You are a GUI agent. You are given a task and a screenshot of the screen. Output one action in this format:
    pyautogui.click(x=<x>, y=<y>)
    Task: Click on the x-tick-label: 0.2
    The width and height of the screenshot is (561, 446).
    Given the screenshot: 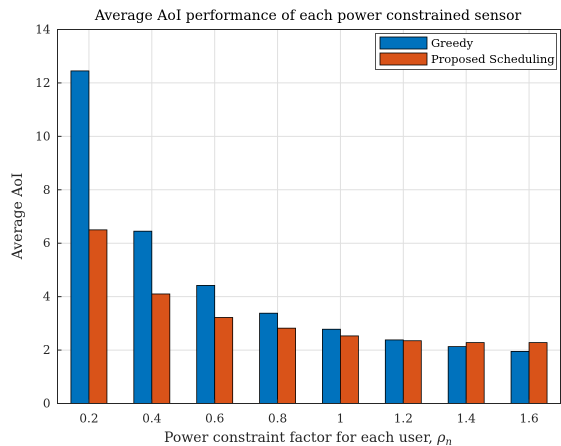 What is the action you would take?
    pyautogui.click(x=88, y=419)
    